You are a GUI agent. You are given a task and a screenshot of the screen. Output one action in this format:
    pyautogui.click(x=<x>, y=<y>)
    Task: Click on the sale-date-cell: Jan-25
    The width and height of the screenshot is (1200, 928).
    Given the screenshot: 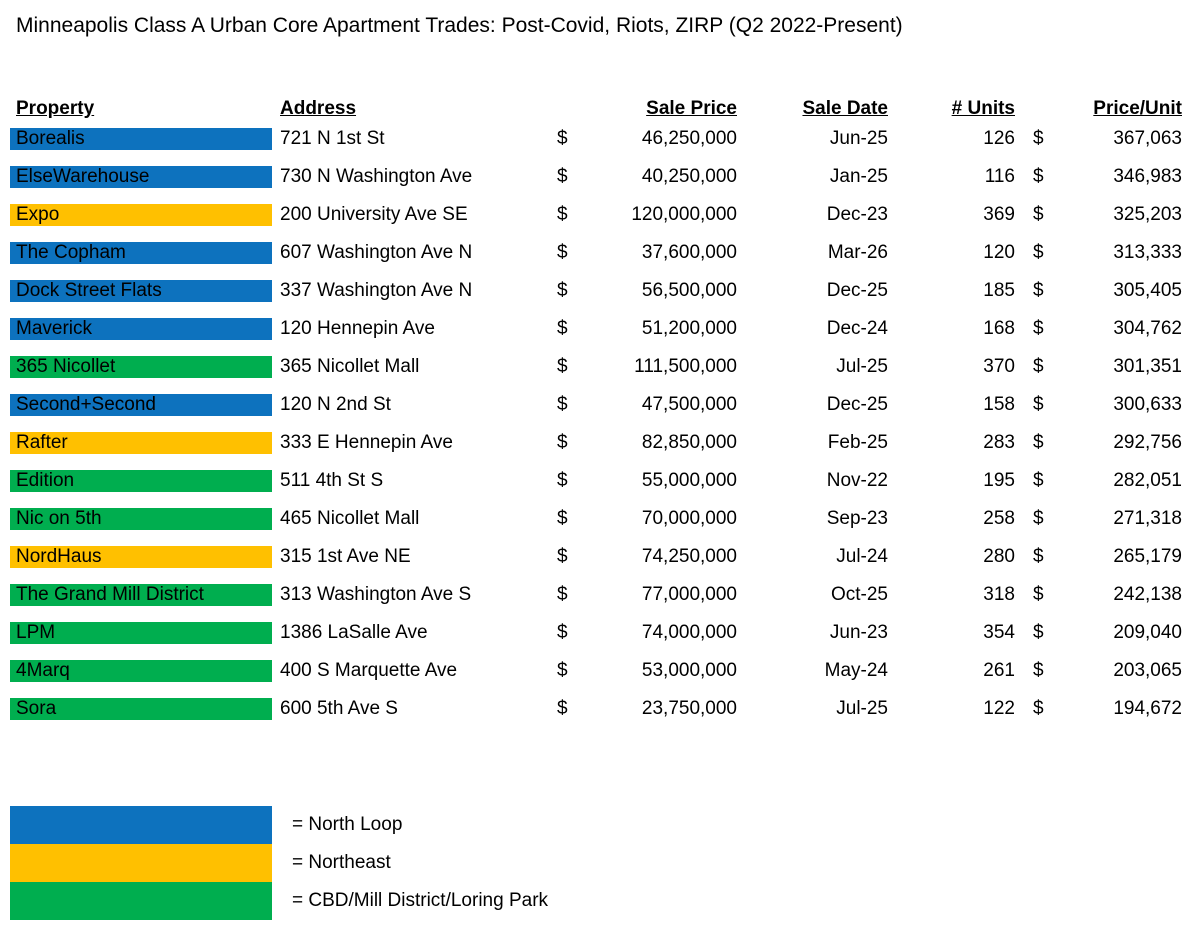 What is the action you would take?
    pyautogui.click(x=858, y=176)
    